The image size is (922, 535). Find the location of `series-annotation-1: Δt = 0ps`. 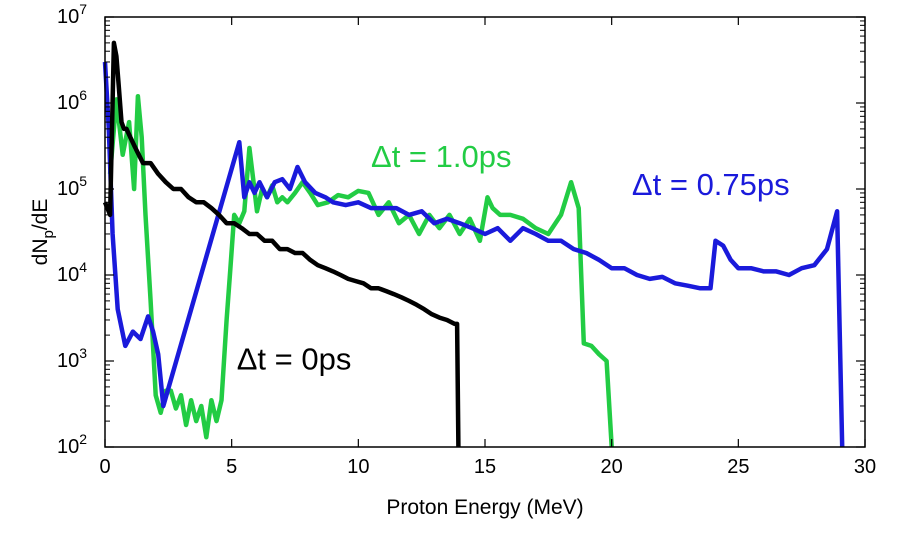

series-annotation-1: Δt = 0ps is located at coordinates (294, 358).